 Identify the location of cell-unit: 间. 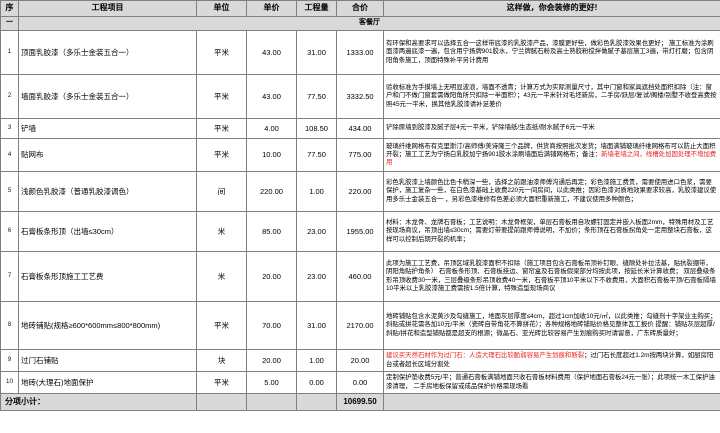
(221, 191).